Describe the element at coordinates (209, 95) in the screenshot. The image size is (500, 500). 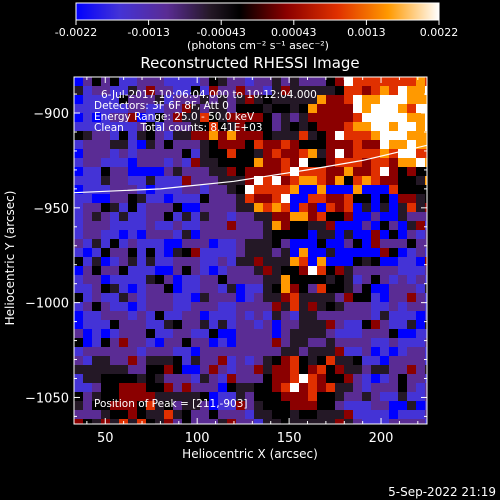
I see `annotation-time-range: 6-Jul-2017 10:06:04.000 to 10:12:04.000` at that location.